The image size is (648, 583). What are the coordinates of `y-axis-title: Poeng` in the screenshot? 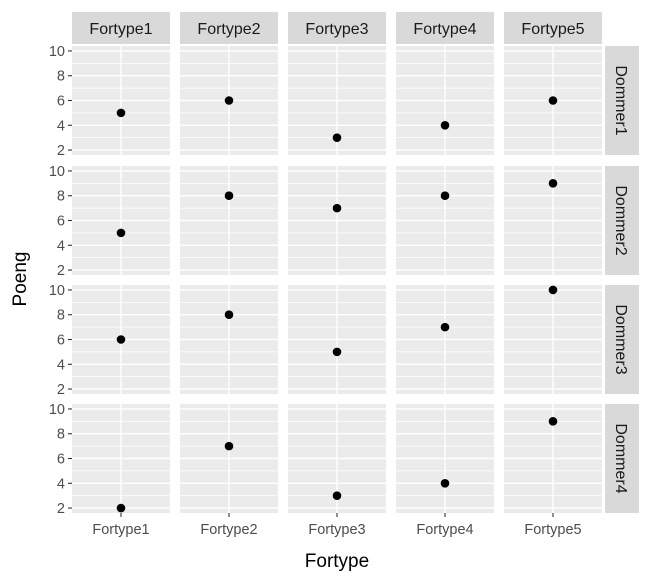 It's located at (20, 279).